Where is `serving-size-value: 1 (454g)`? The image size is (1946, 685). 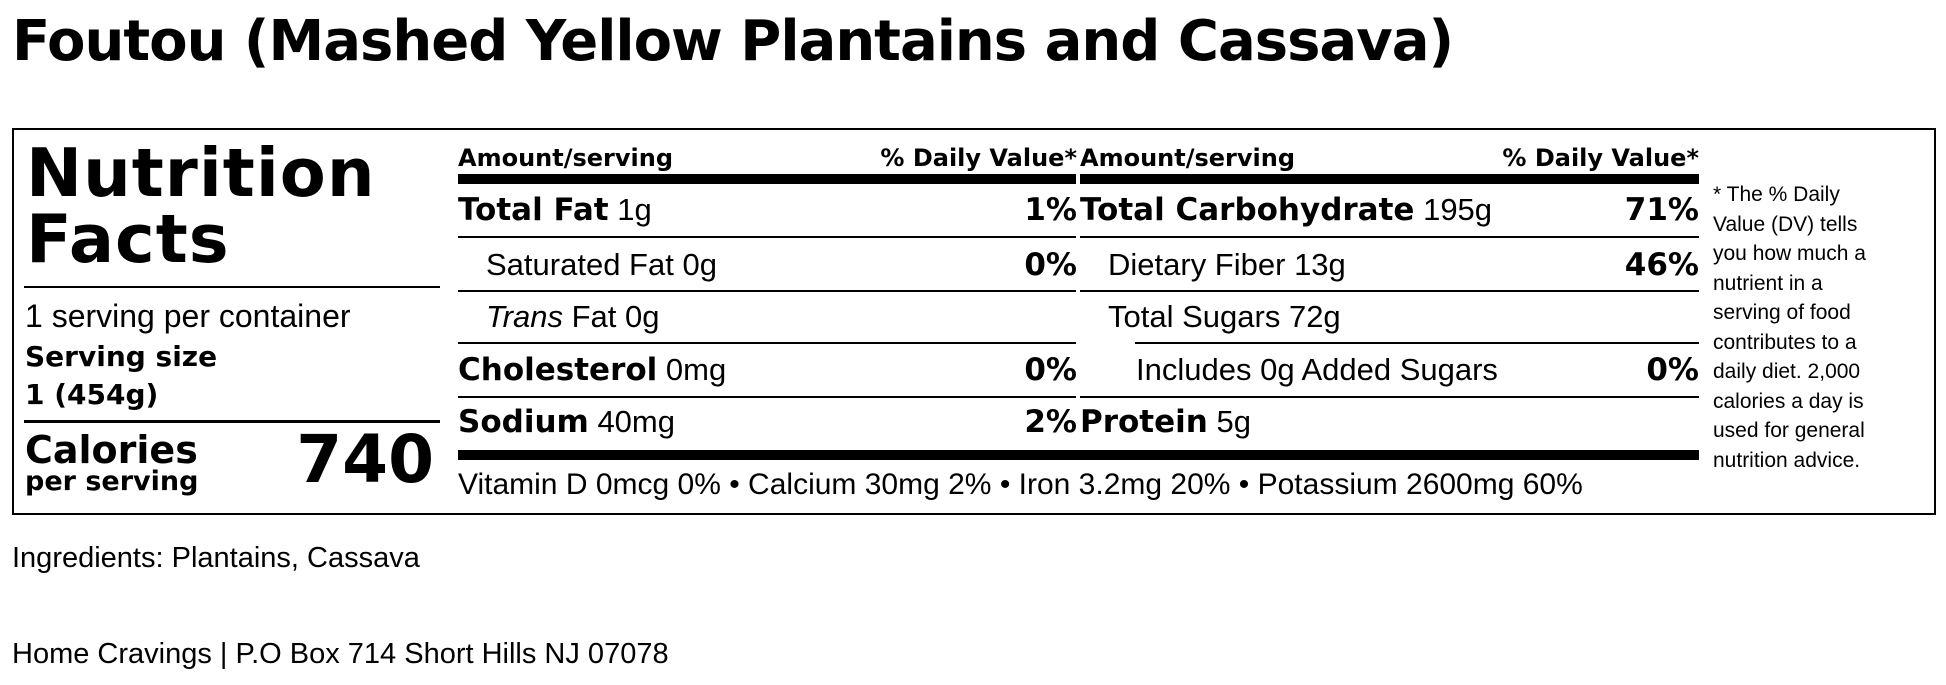 serving-size-value: 1 (454g) is located at coordinates (92, 394).